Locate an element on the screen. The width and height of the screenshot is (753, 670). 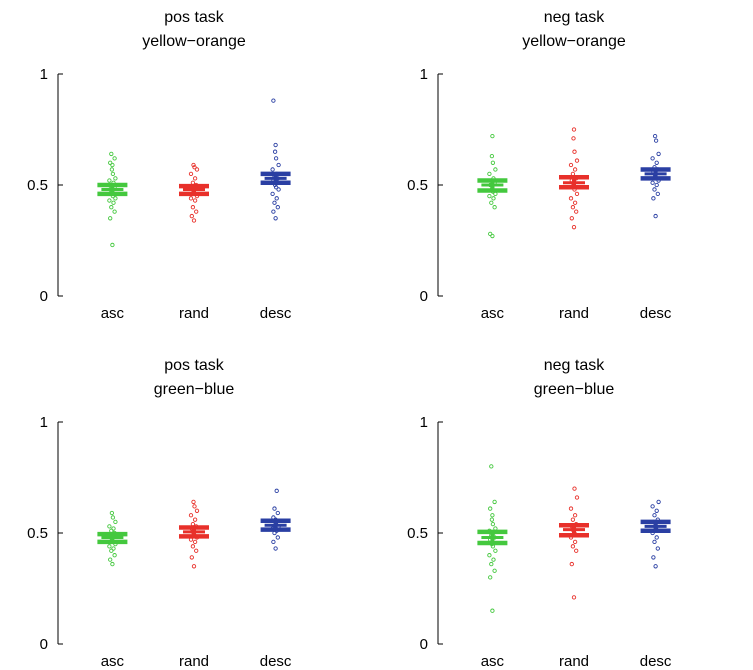
panel-title: green−blue is located at coordinates (574, 389).